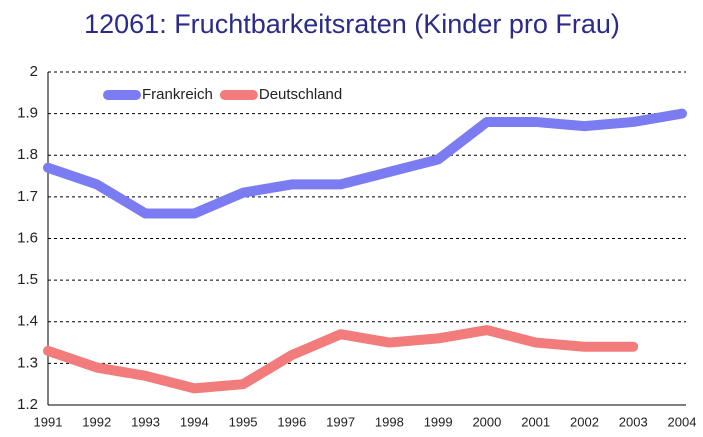  I want to click on x-tick-label: 1993, so click(145, 421).